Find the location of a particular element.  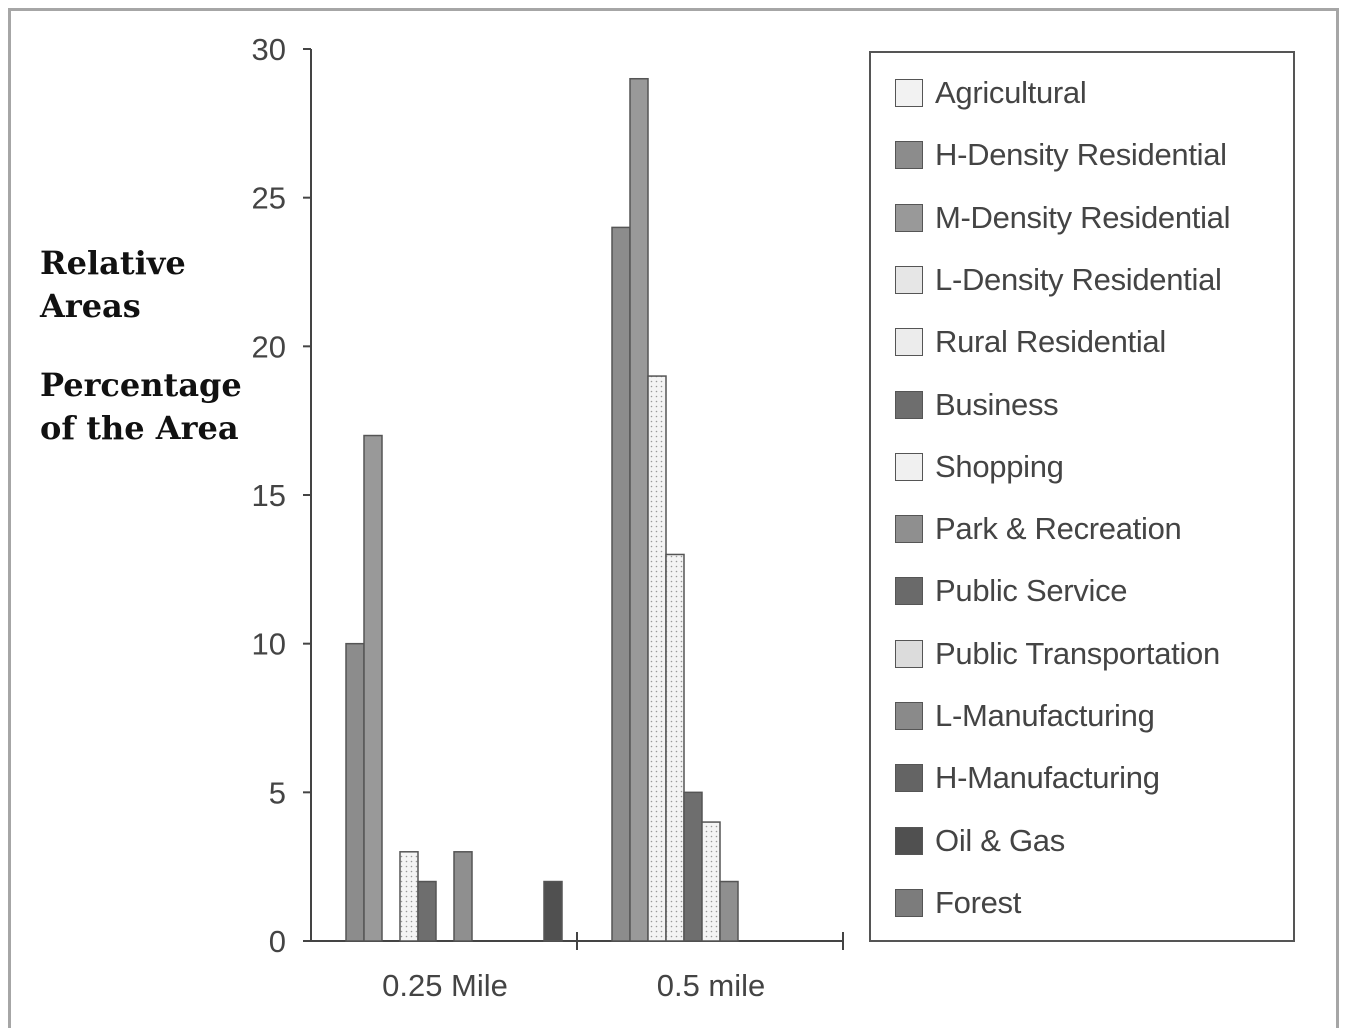

legend-label: Business is located at coordinates (997, 404).